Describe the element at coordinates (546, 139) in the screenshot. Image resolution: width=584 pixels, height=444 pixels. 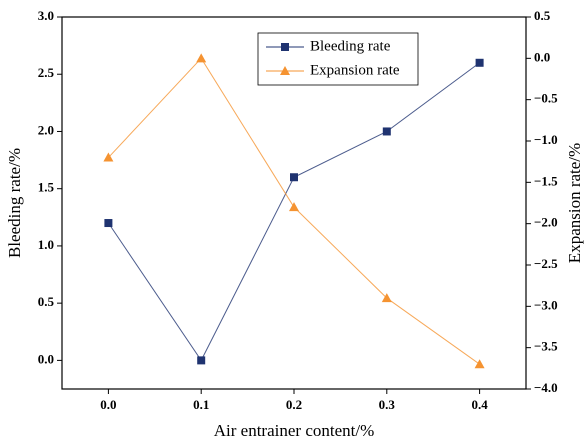
I see `y2-tick-label: −1.0` at that location.